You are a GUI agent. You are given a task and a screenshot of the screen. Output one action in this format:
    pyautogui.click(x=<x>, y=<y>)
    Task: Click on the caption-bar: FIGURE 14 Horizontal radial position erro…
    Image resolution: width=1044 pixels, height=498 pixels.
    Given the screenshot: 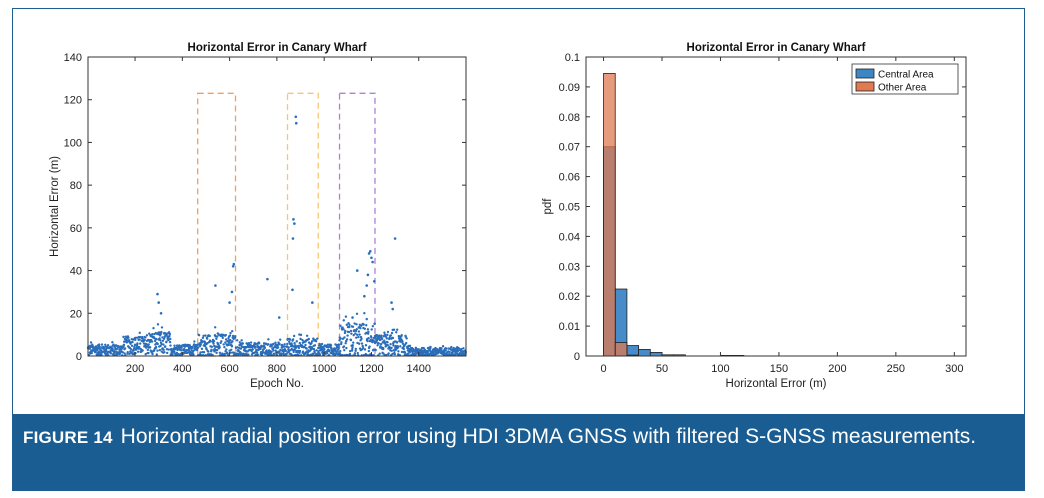 What is the action you would take?
    pyautogui.click(x=518, y=452)
    